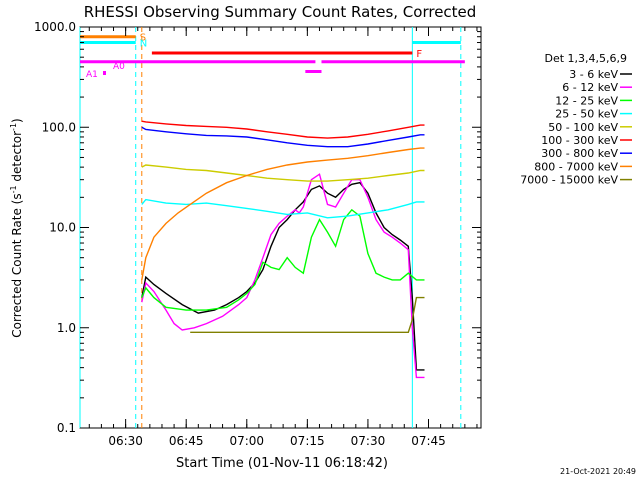  What do you see at coordinates (585, 58) in the screenshot?
I see `legend-title: Det 1,3,4,5,6,9` at bounding box center [585, 58].